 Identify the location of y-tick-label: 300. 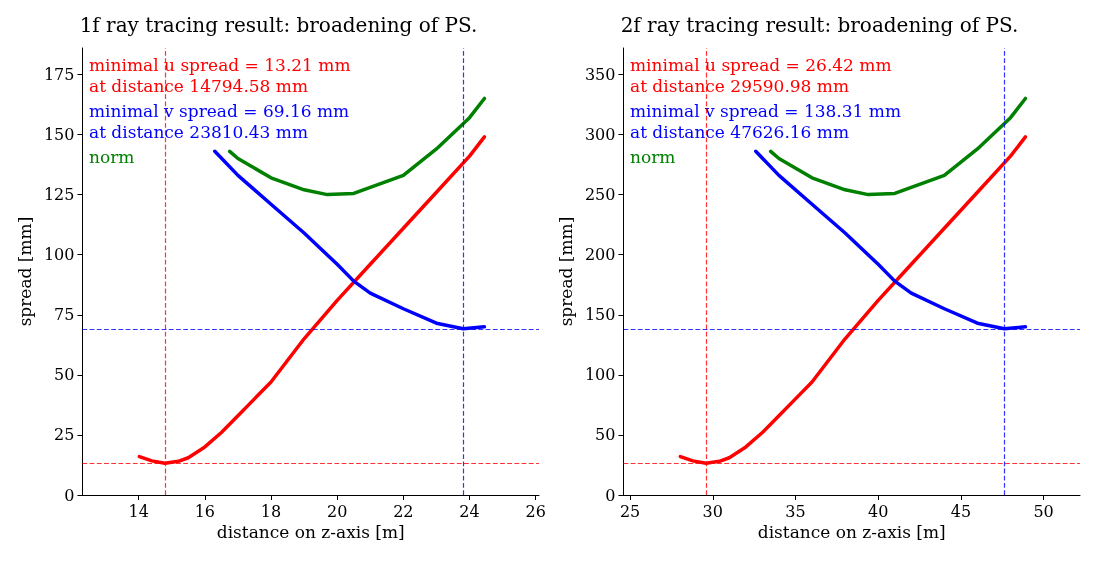
(600, 135).